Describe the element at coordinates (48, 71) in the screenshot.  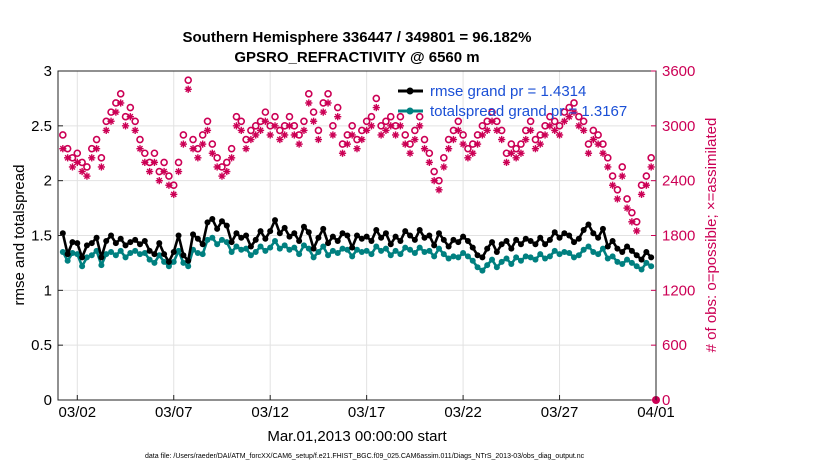
I see `y-tick-label-left: 3` at that location.